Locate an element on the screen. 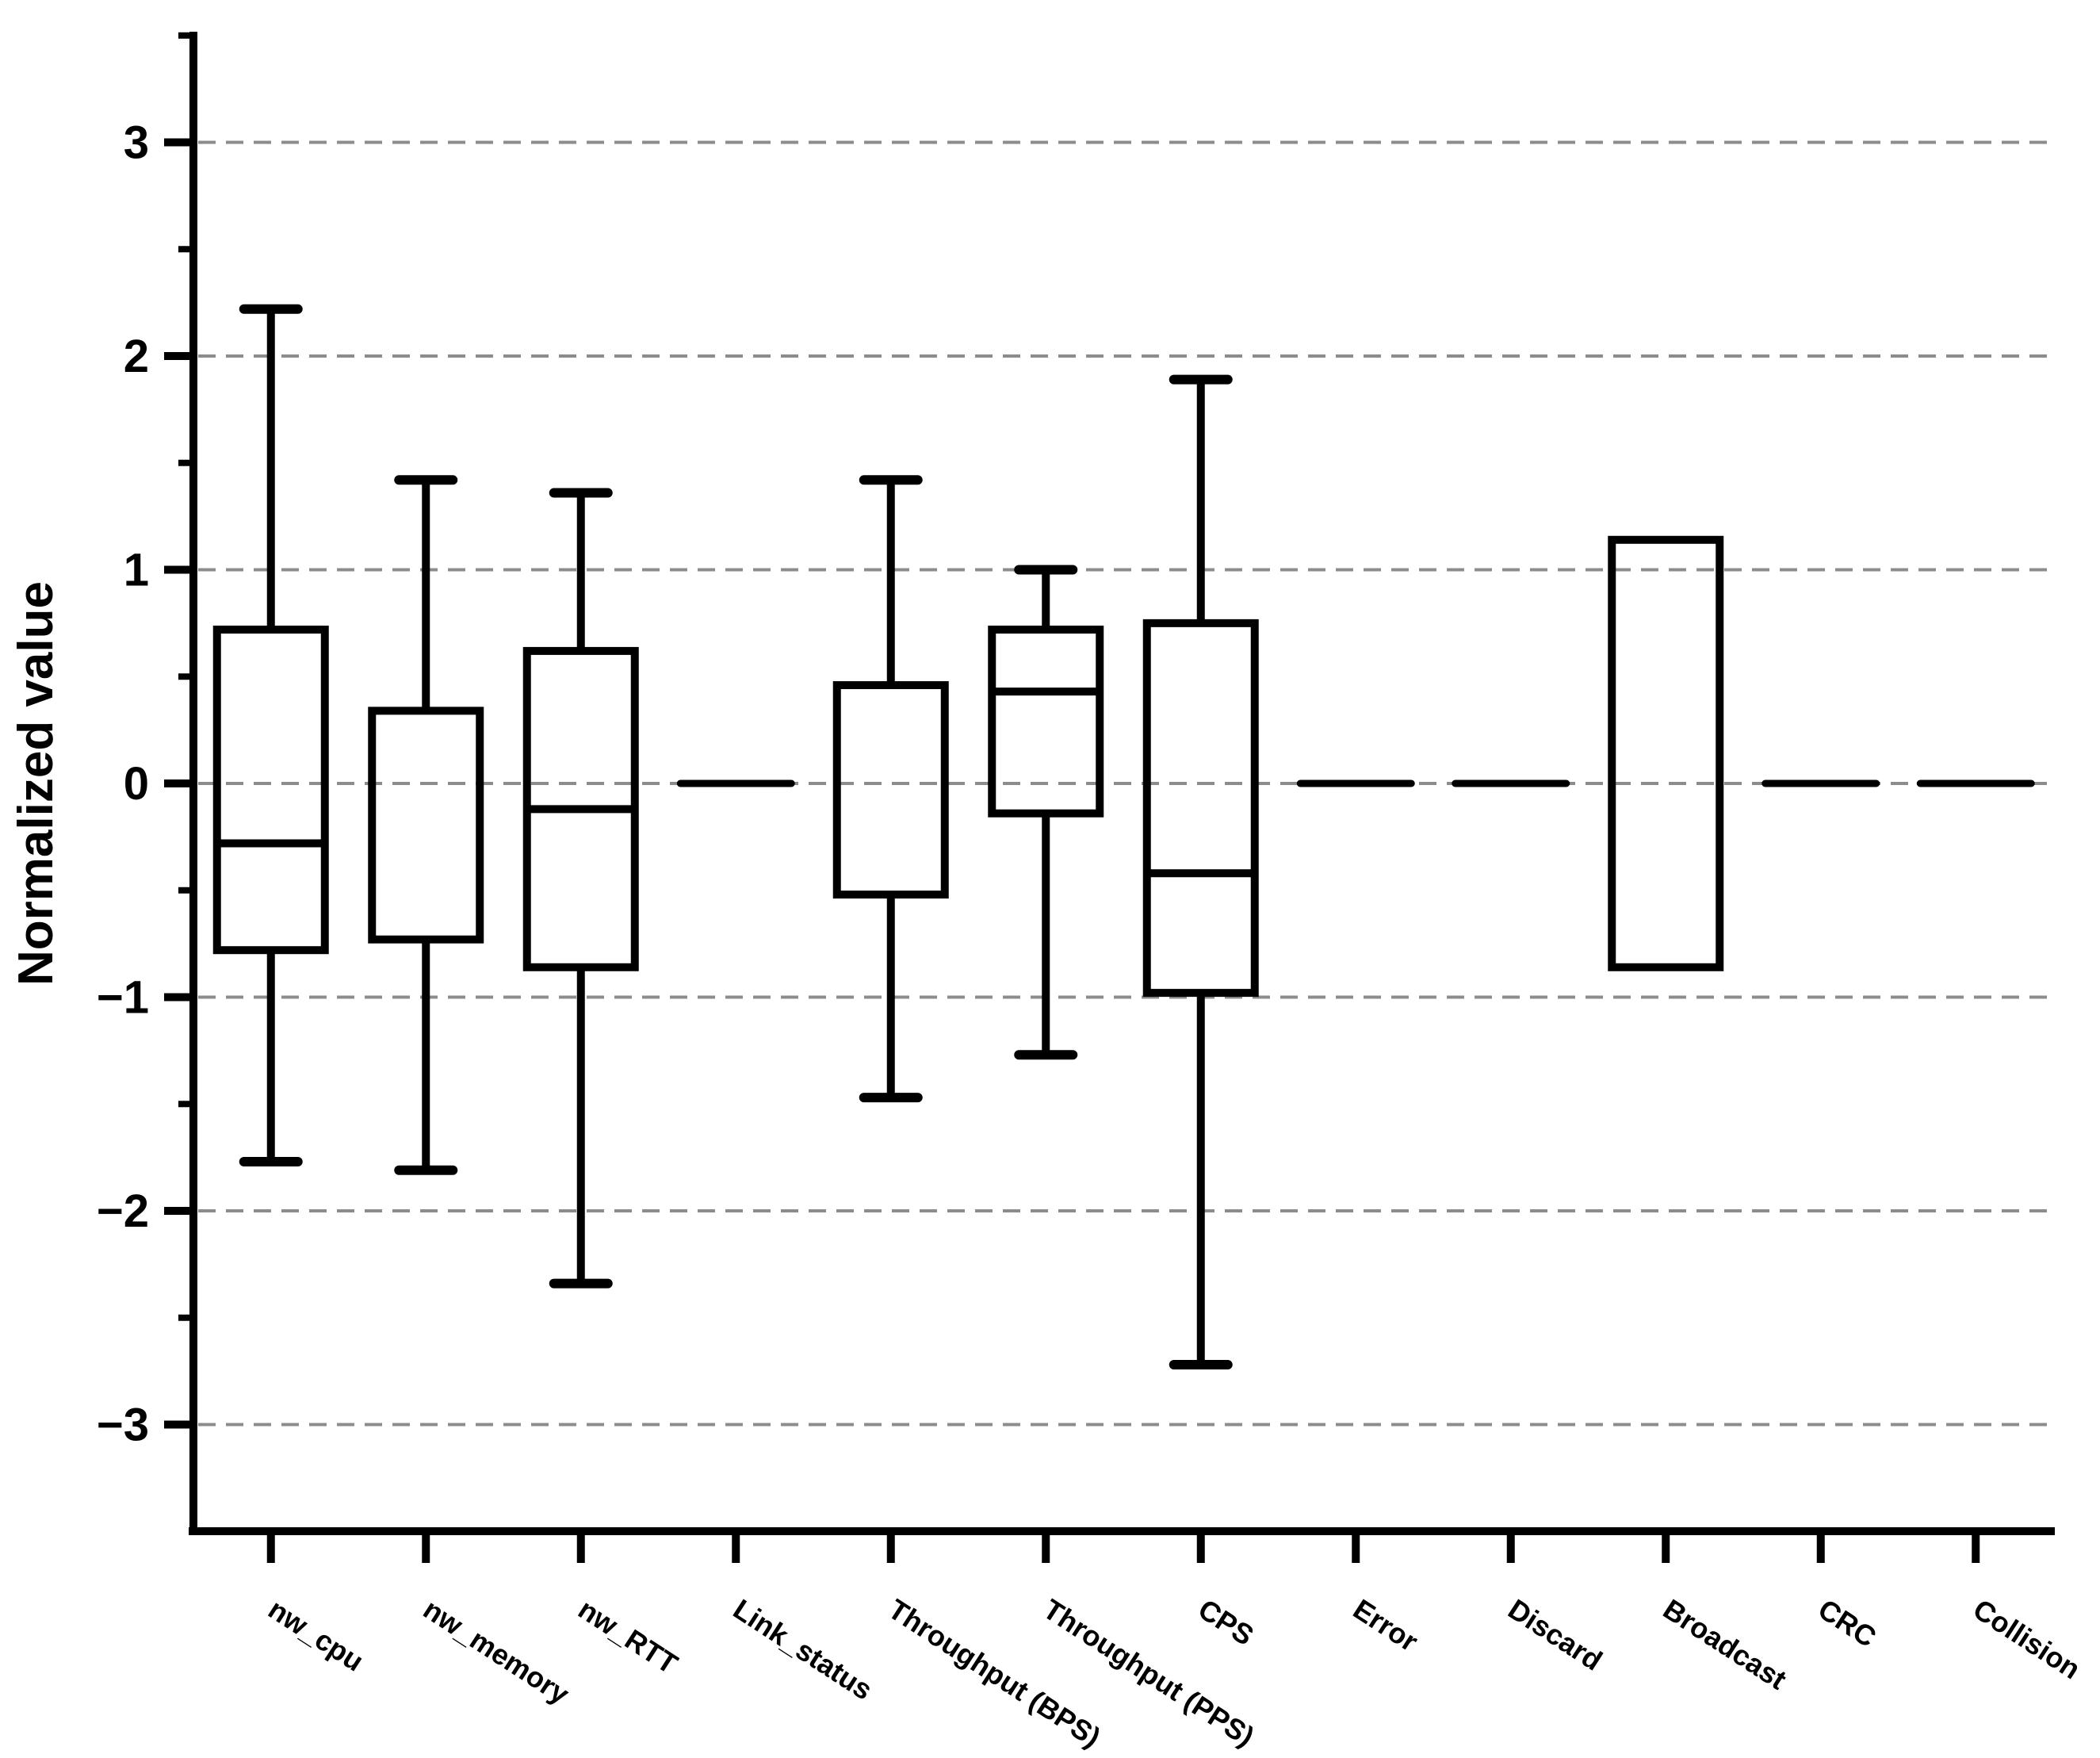 This screenshot has height=1758, width=2100. box-group-Throughput (BPS) is located at coordinates (890, 789).